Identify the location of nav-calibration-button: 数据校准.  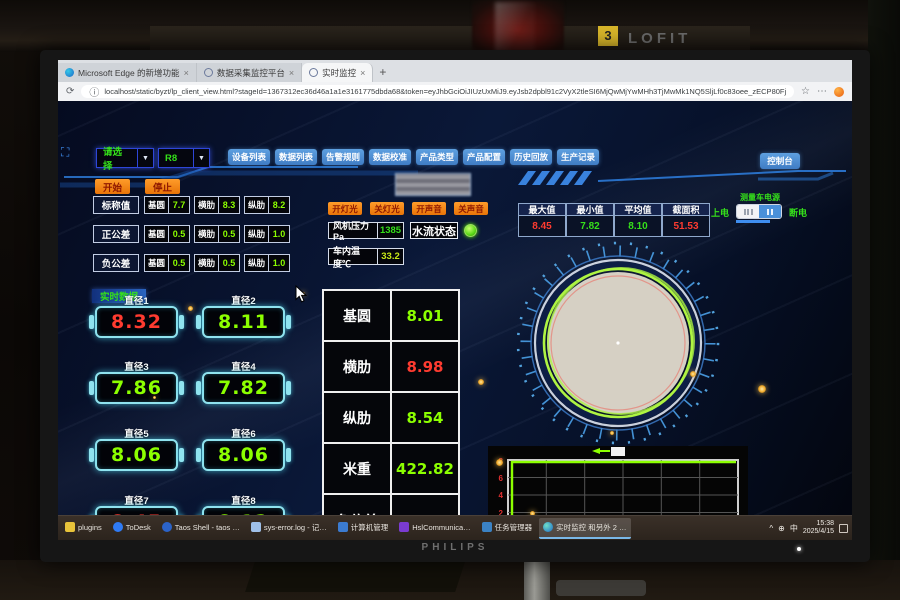
(390, 157).